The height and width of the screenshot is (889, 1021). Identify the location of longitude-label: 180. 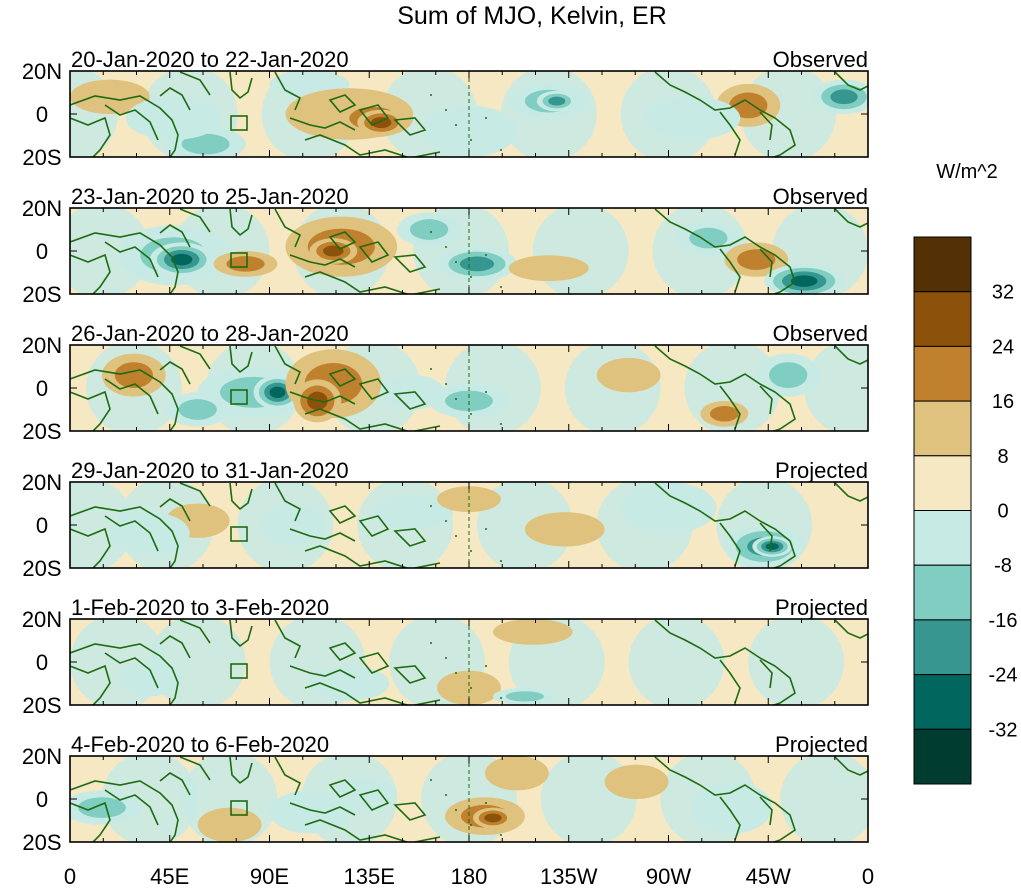
(469, 876).